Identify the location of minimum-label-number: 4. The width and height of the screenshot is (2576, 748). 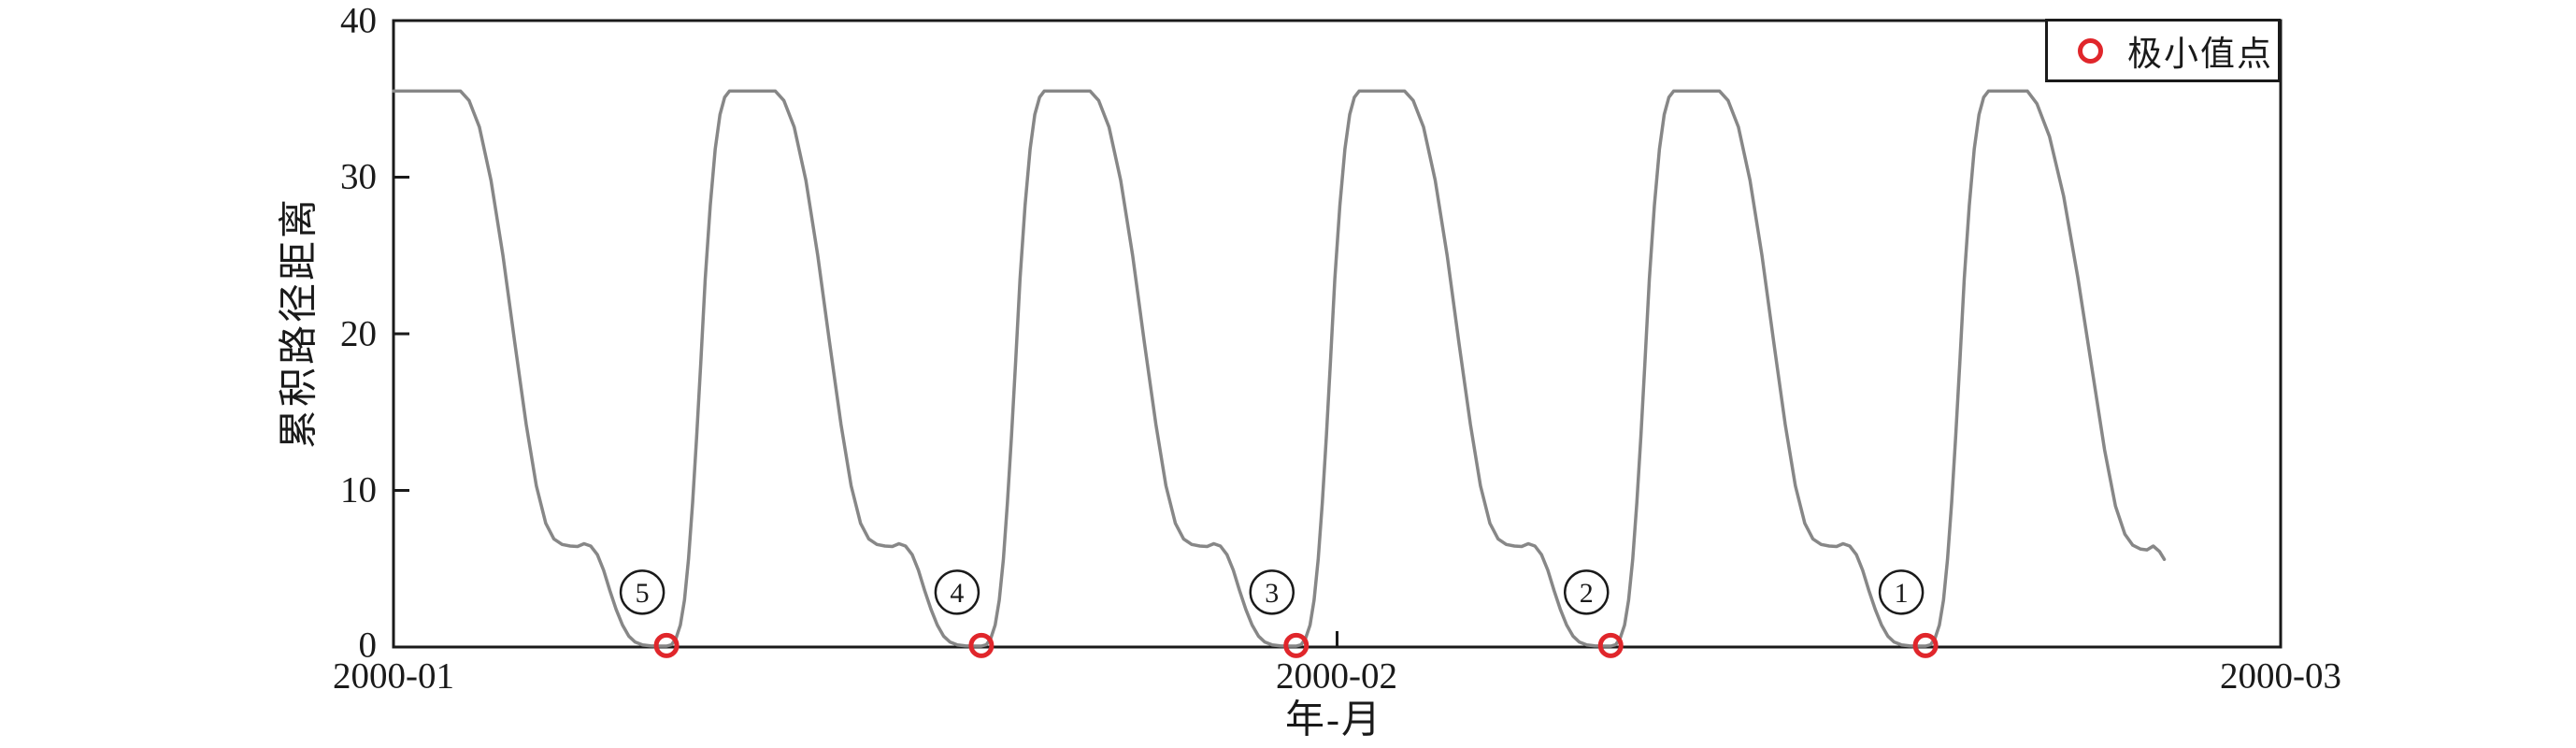
(957, 593).